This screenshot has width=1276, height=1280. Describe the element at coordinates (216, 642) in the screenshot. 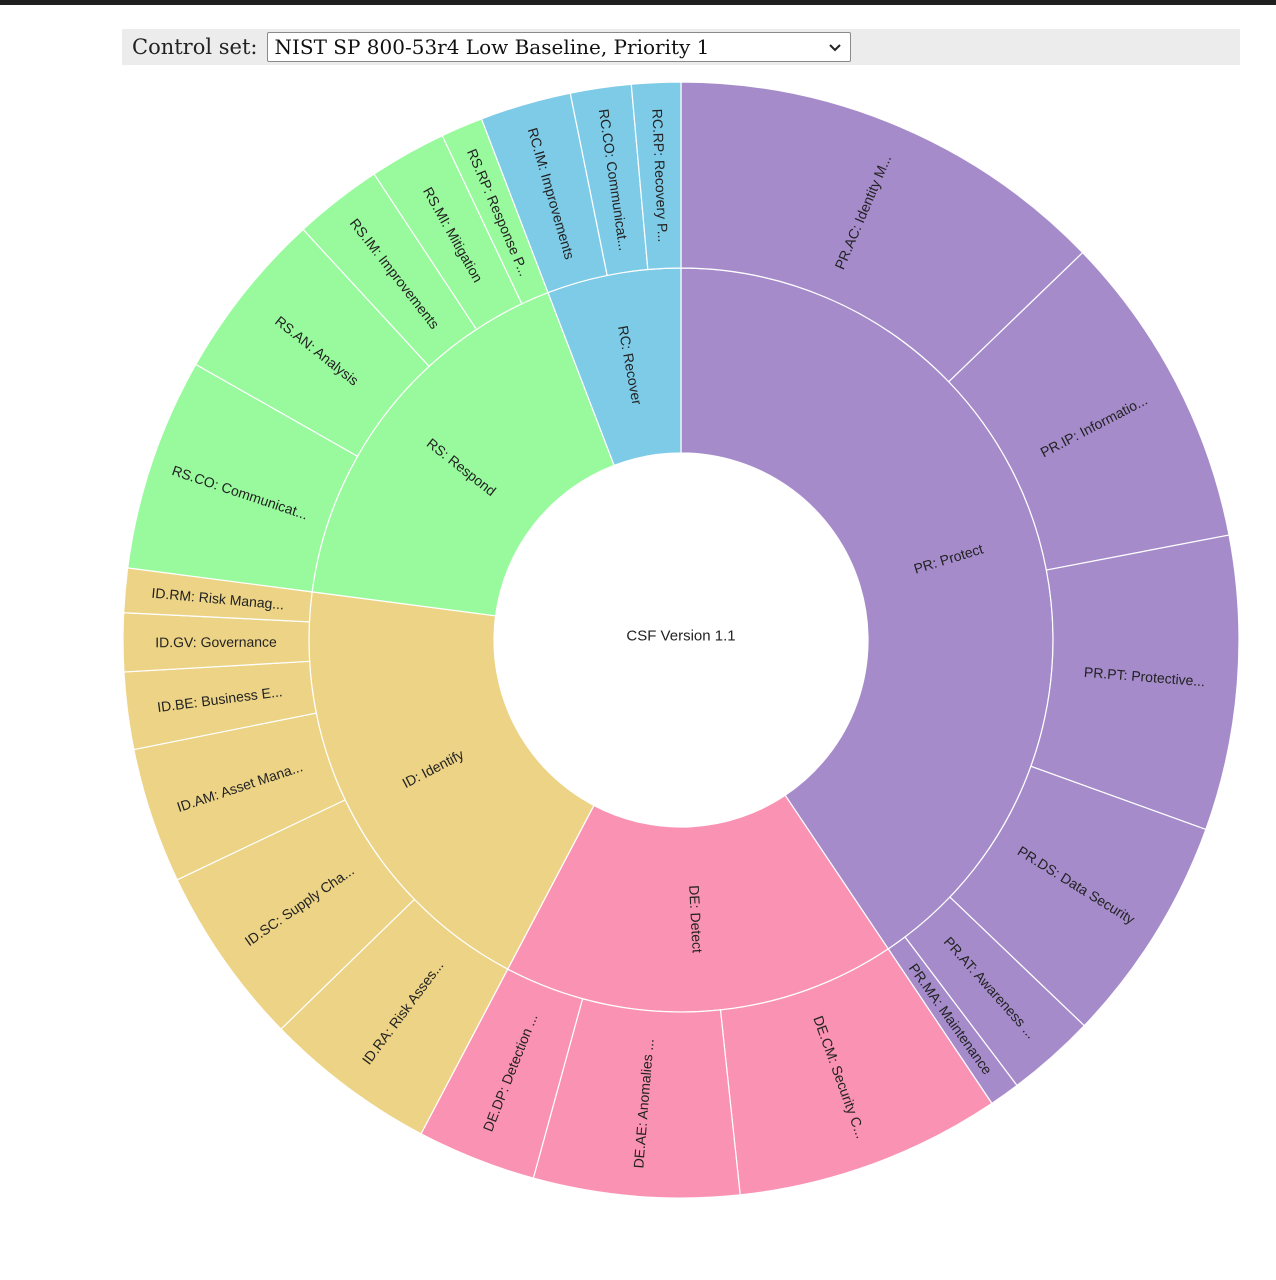

I see `category-label-id-gv: ID.GV: Governance` at that location.